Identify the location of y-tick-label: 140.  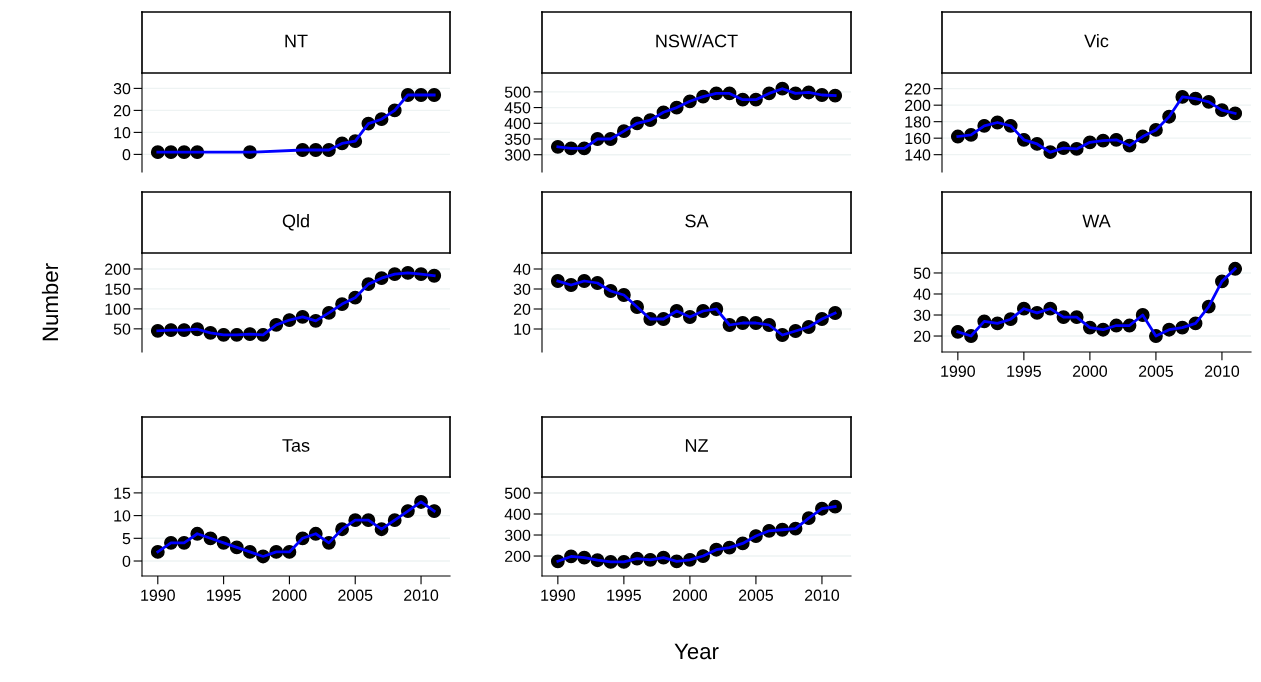
(918, 155).